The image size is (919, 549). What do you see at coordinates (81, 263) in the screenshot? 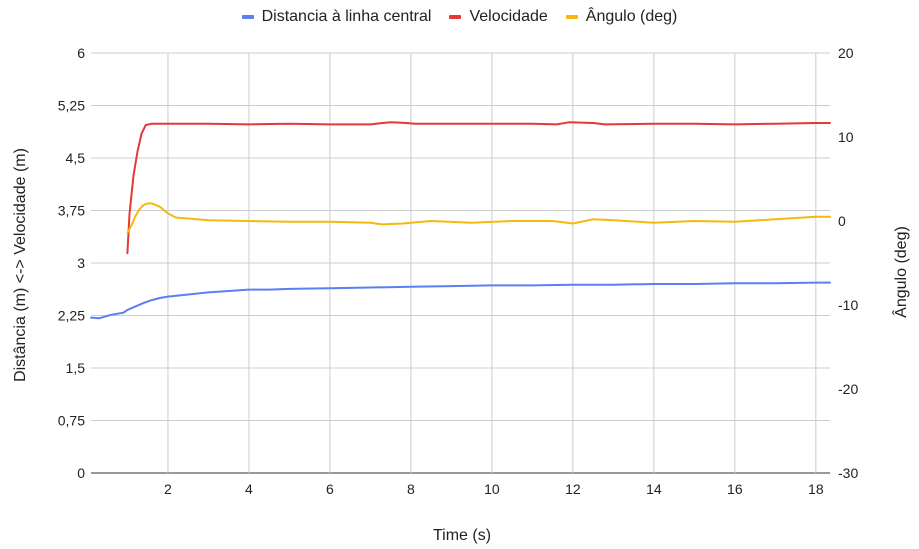
I see `y-left-tick-label: 3` at bounding box center [81, 263].